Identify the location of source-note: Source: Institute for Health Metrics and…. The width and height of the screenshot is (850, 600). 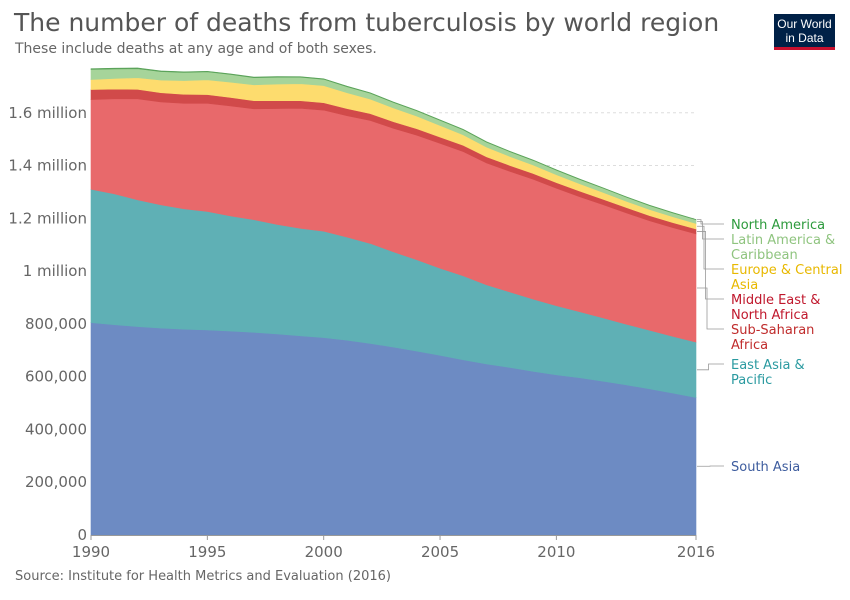
(203, 576).